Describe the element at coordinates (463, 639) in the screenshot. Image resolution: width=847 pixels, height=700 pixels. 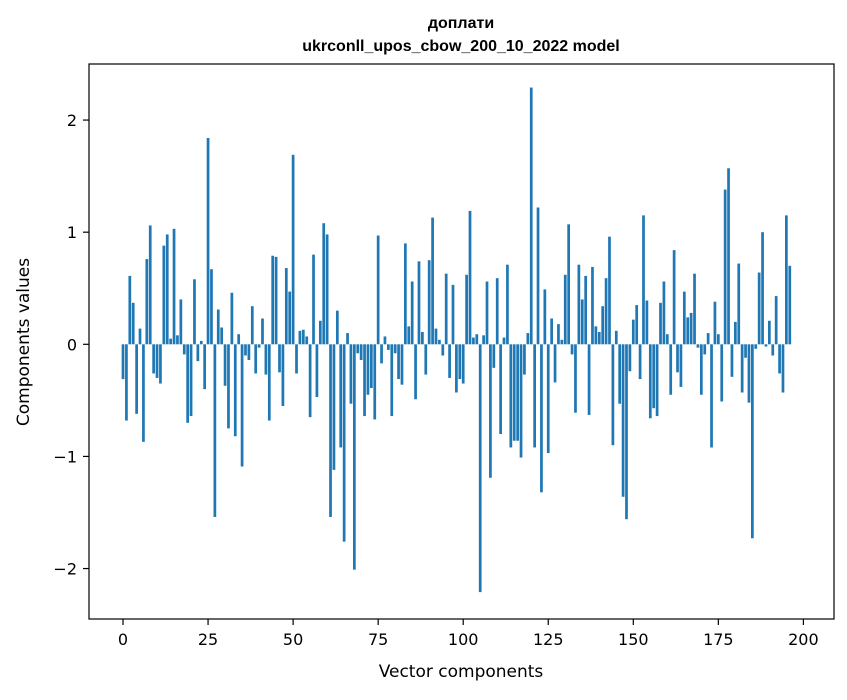
I see `x-tick-label: 100` at that location.